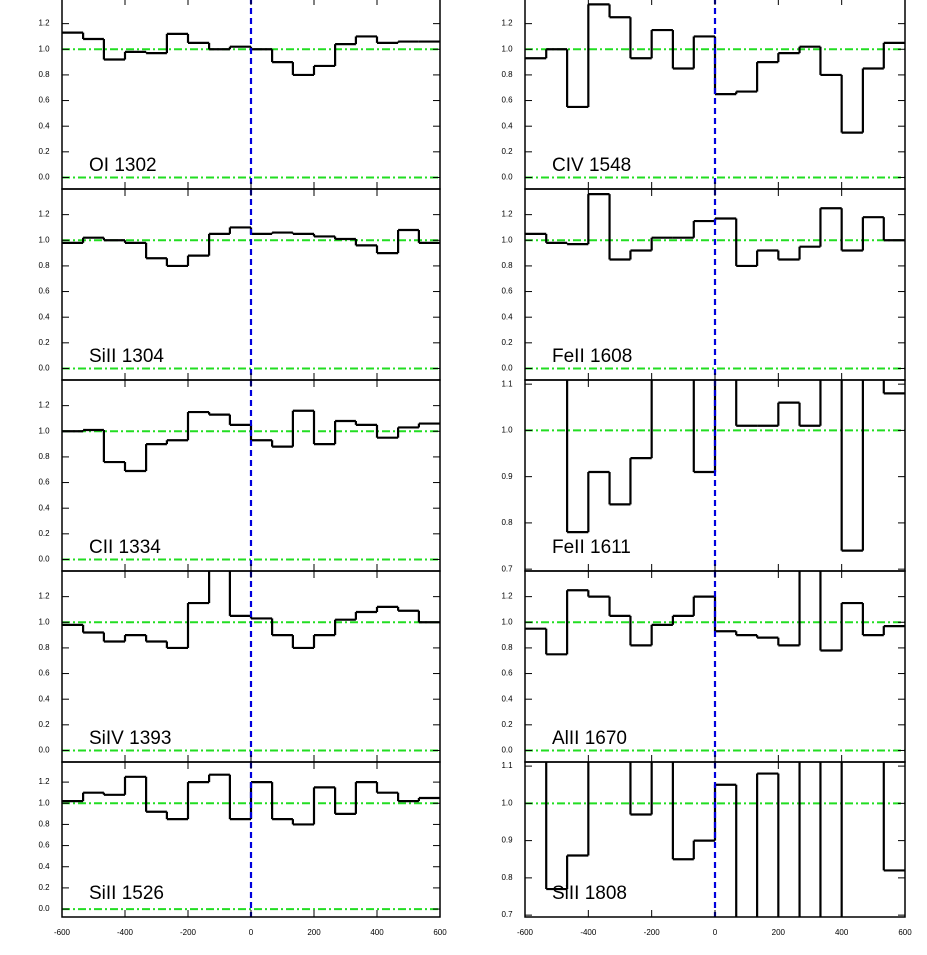 This screenshot has height=955, width=927. Describe the element at coordinates (377, 932) in the screenshot. I see `x-tick-label: 400` at that location.